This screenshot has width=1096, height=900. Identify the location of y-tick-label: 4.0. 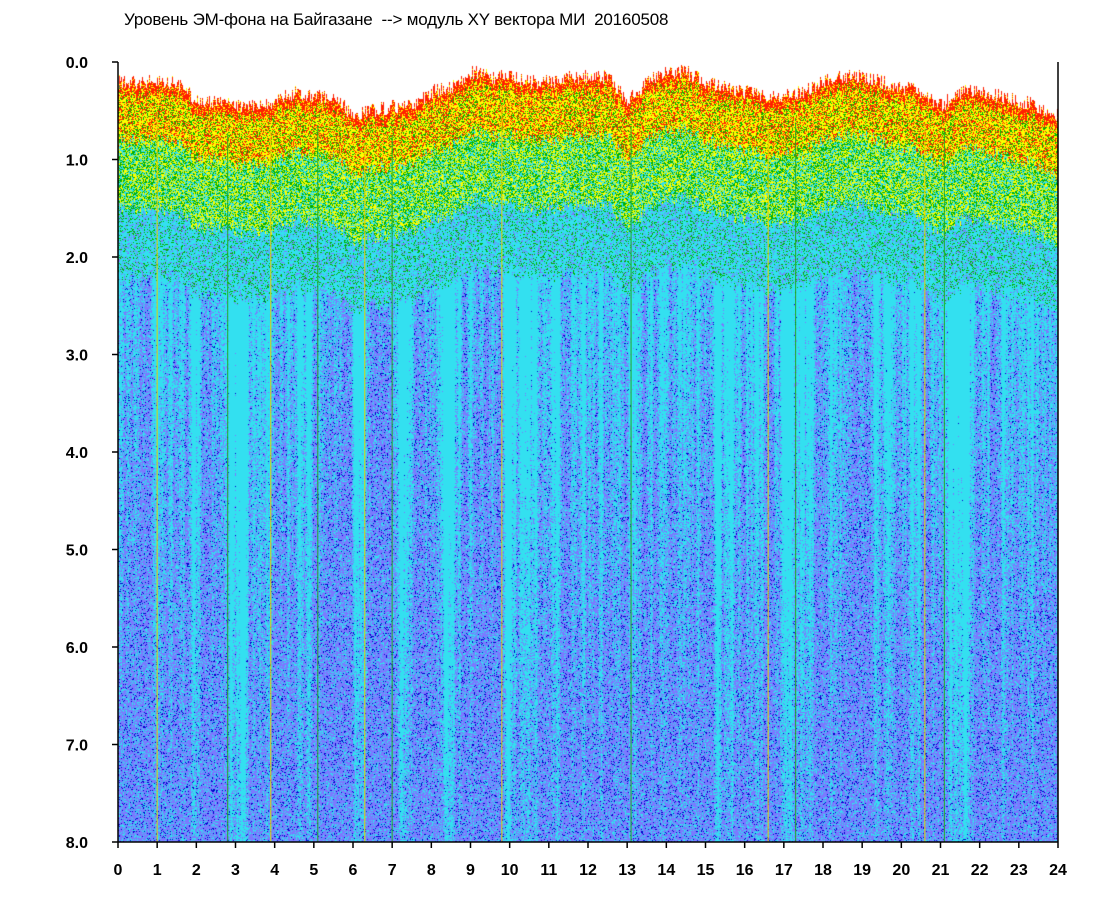
(77, 453).